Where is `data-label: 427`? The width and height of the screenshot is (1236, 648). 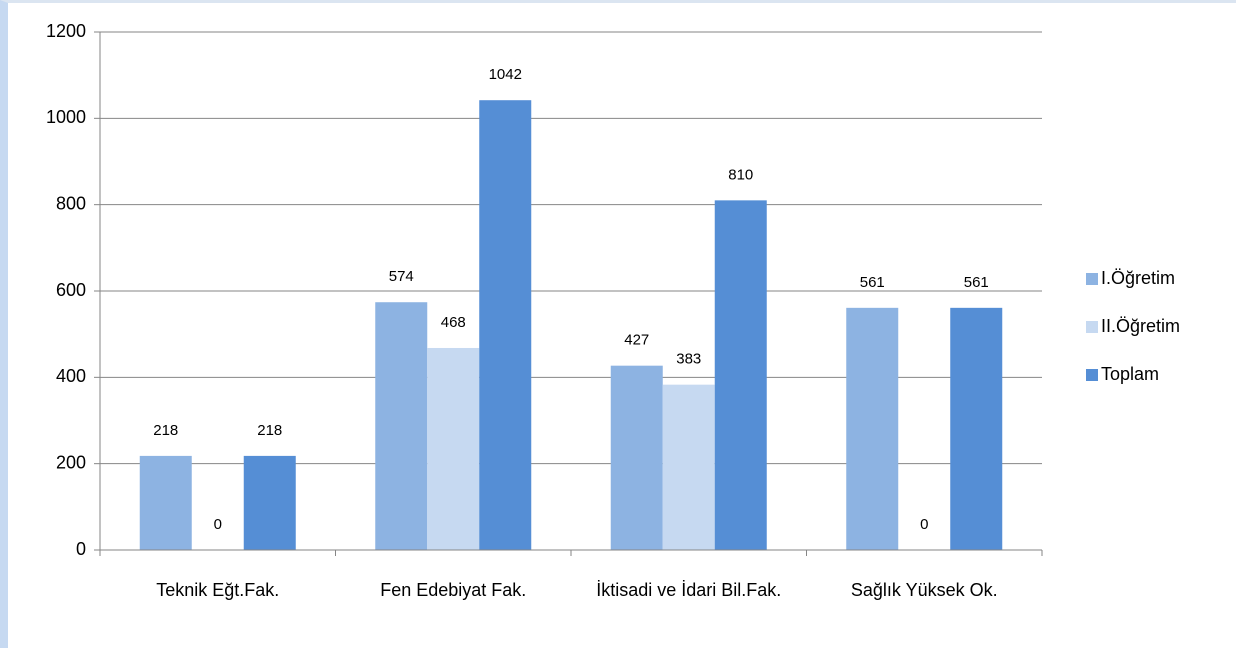
data-label: 427 is located at coordinates (636, 340).